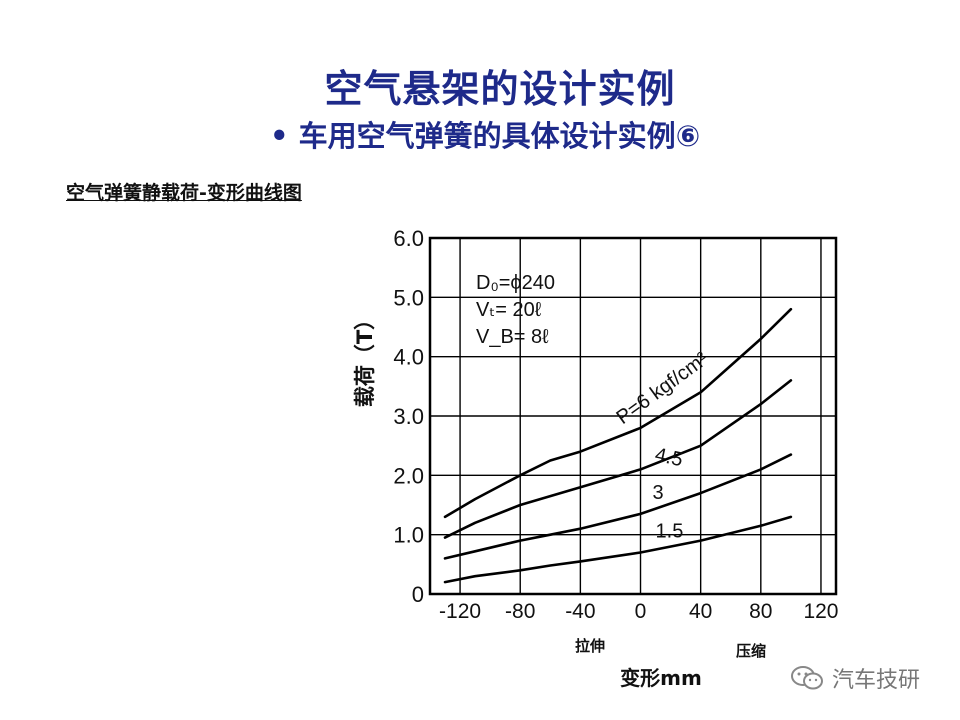 The width and height of the screenshot is (960, 720). I want to click on x-tick-labels: -120 -80 -40 0 40 80 120, so click(638, 611).